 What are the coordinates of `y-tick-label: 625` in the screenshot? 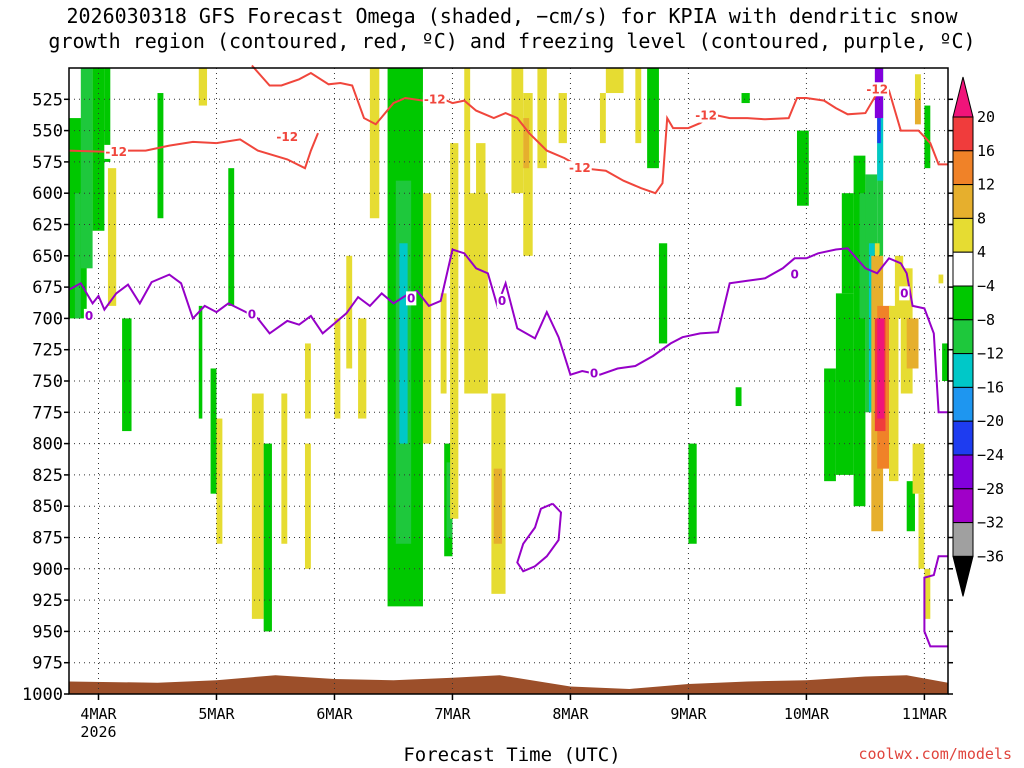 It's located at (47, 226).